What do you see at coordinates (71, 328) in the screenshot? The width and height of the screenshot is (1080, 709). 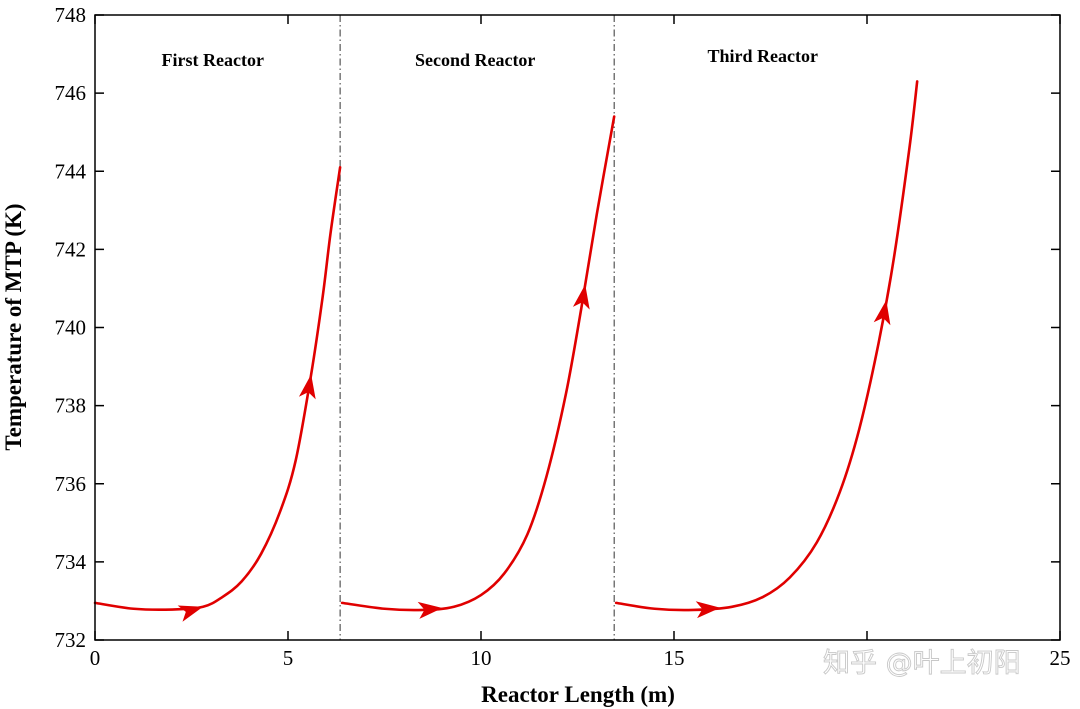 I see `y-tick-label: 740` at bounding box center [71, 328].